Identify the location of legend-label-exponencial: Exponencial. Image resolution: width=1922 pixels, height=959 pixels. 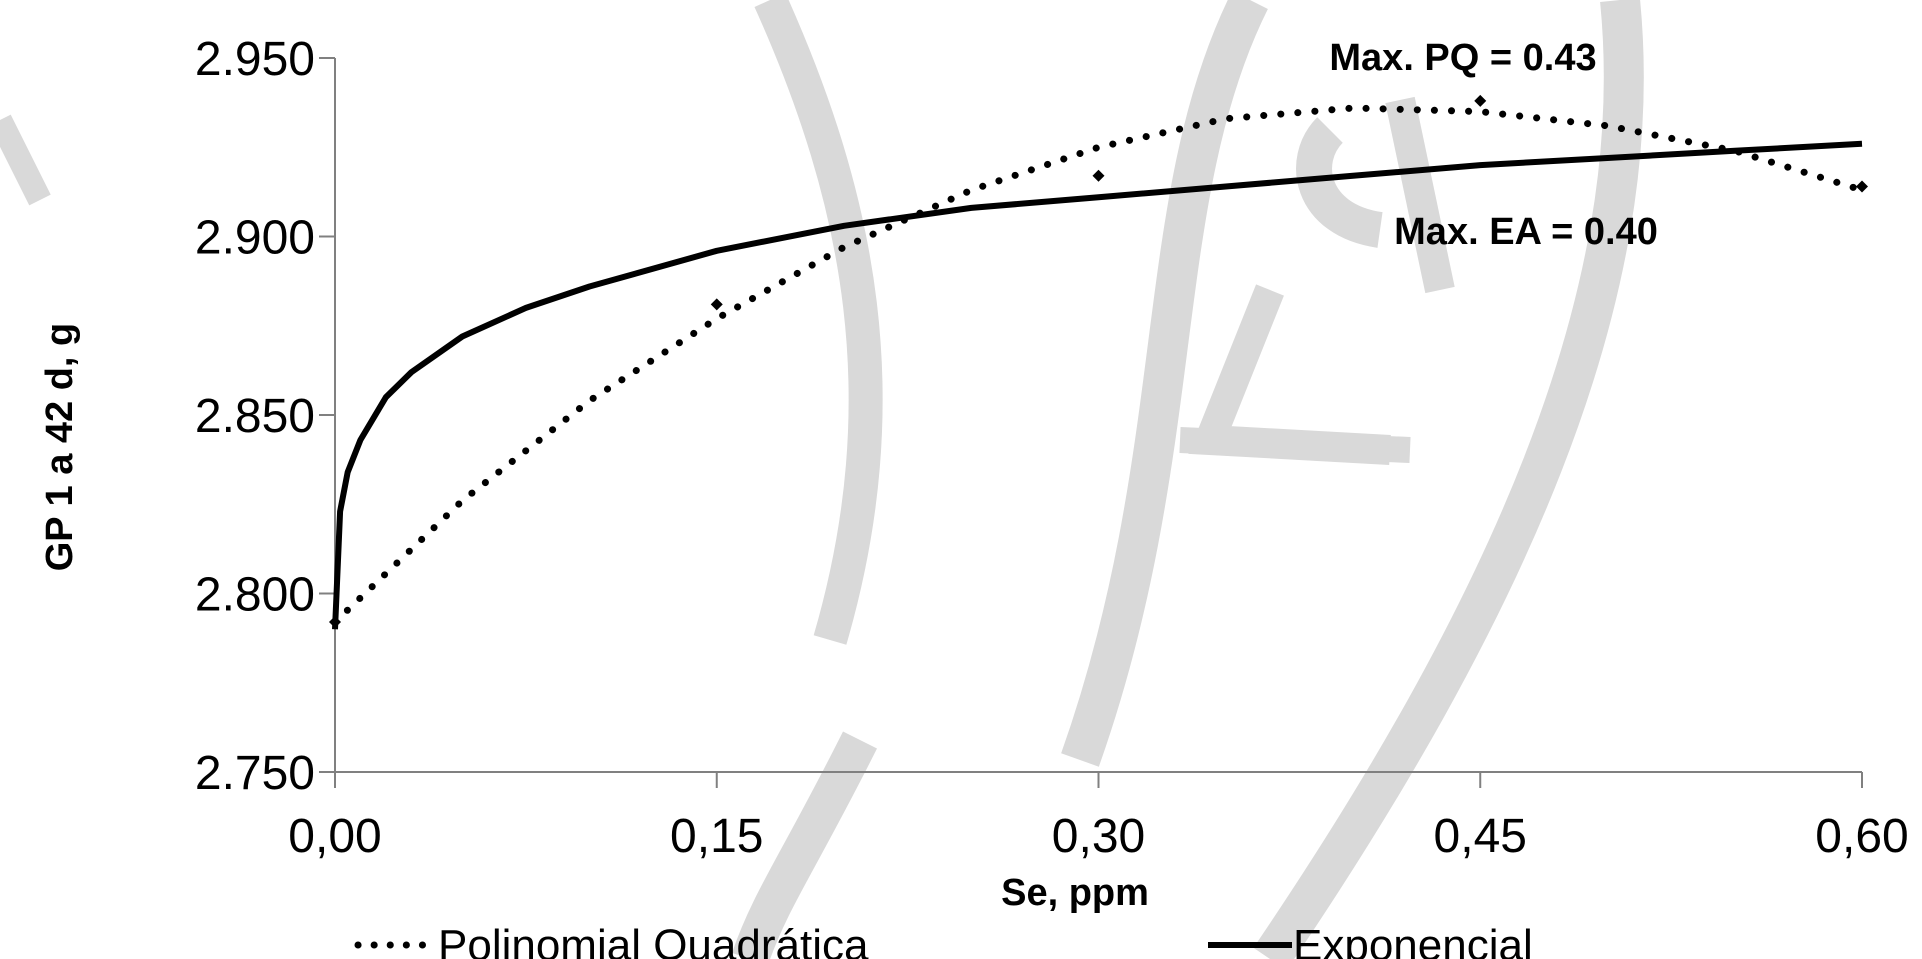
(1413, 940).